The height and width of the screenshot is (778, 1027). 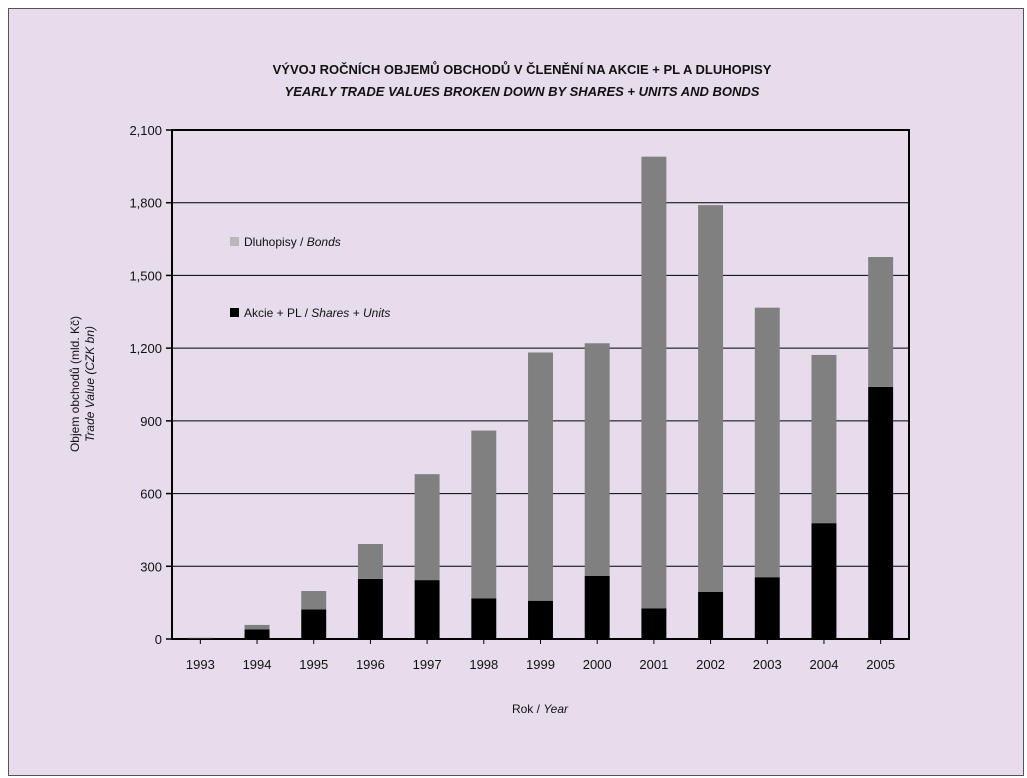 I want to click on legend-item-shares: Akcie + PL / Shares + Units, so click(x=317, y=313).